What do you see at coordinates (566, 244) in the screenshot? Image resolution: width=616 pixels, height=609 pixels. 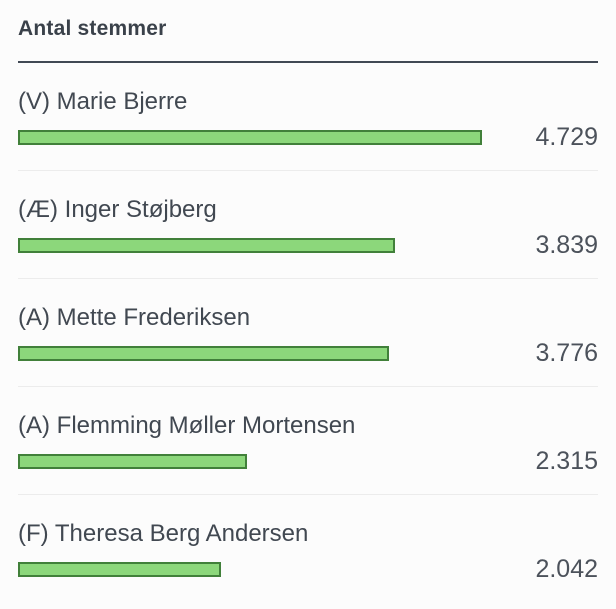 I see `vote-count: 3.839` at bounding box center [566, 244].